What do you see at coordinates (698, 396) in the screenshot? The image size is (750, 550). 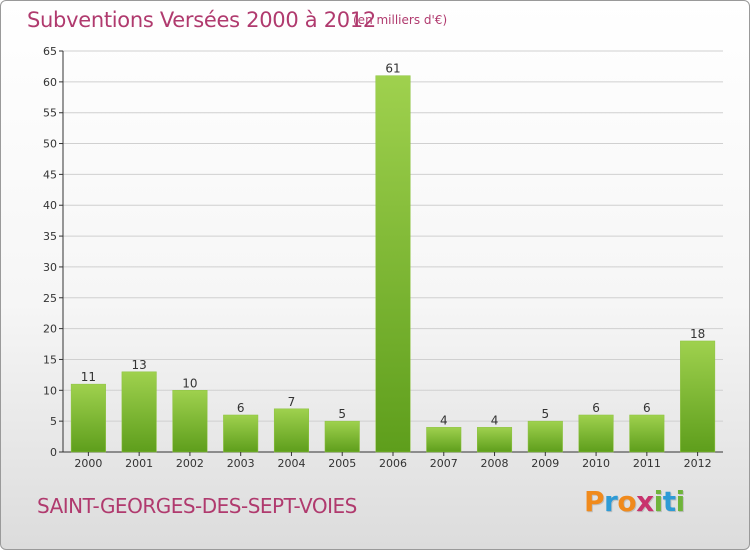 I see `bar-2012` at bounding box center [698, 396].